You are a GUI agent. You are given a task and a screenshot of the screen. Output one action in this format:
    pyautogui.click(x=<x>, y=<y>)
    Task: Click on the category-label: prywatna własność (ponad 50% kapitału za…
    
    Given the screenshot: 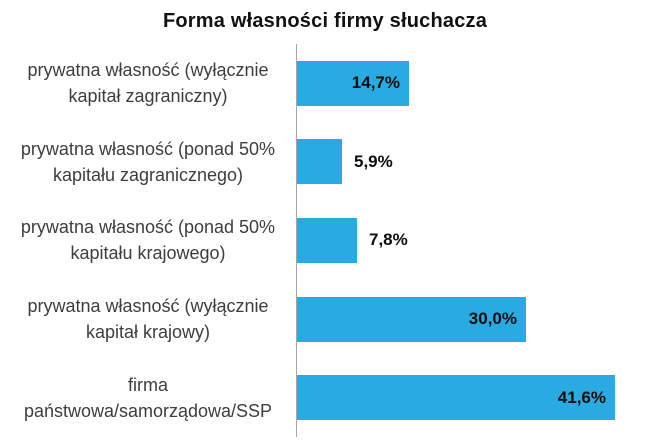 What is the action you would take?
    pyautogui.click(x=148, y=161)
    